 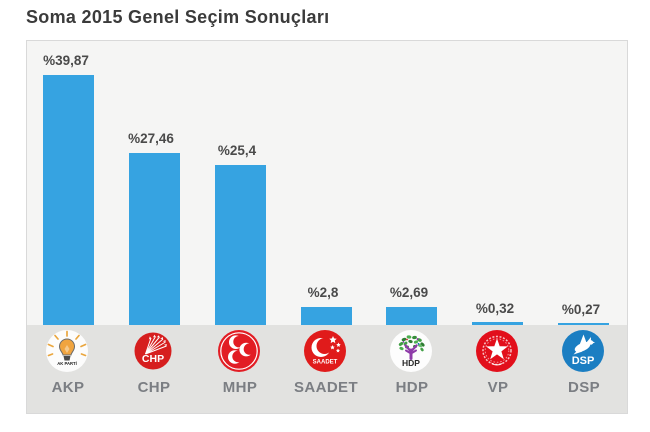 I want to click on svg-text: CHP, so click(x=153, y=359).